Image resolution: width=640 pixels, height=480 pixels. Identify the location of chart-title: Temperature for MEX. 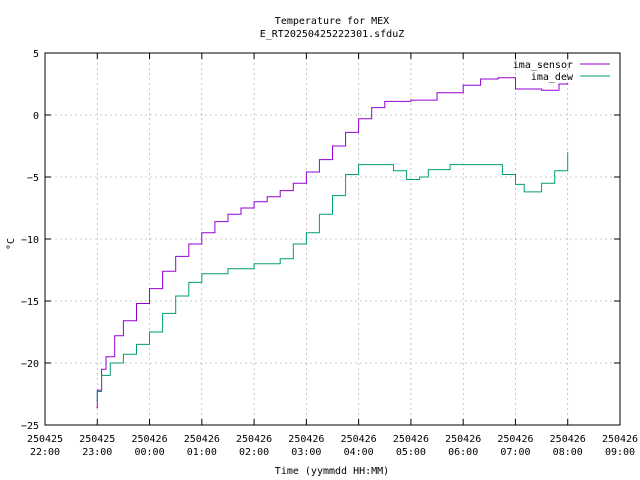
(332, 21).